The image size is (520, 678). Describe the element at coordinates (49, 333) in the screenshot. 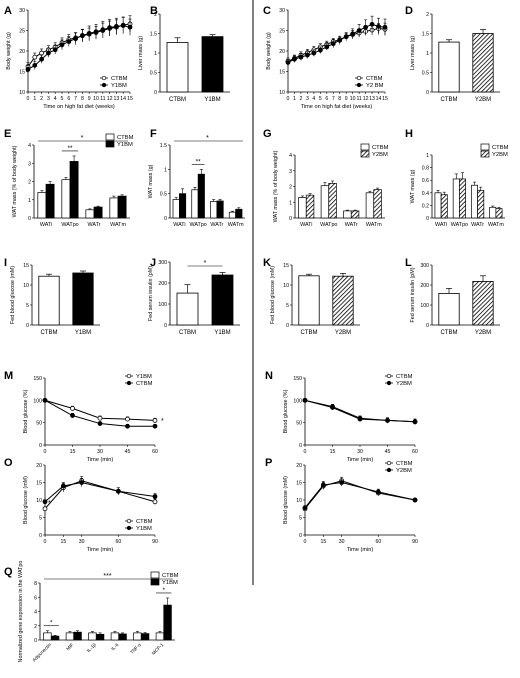

I see `x-tick-label: CTBM` at that location.